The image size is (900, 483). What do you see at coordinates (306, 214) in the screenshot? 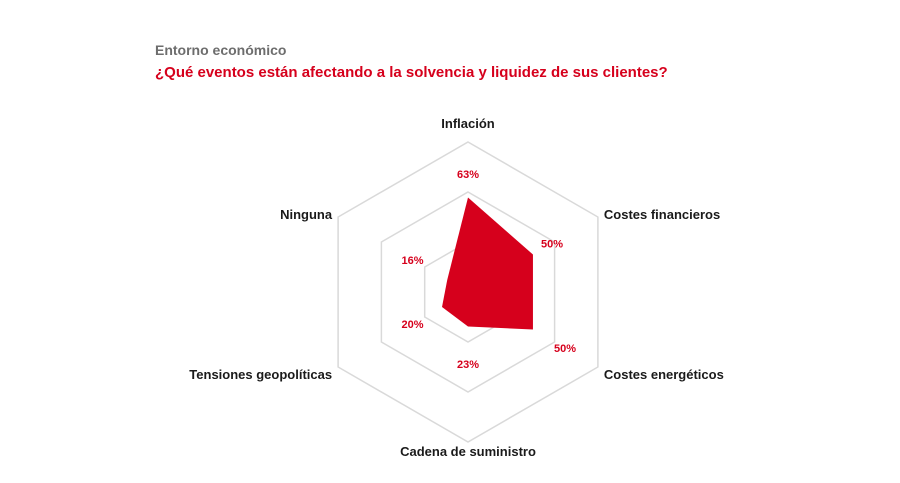
I see `axis-label-5: Ninguna` at bounding box center [306, 214].